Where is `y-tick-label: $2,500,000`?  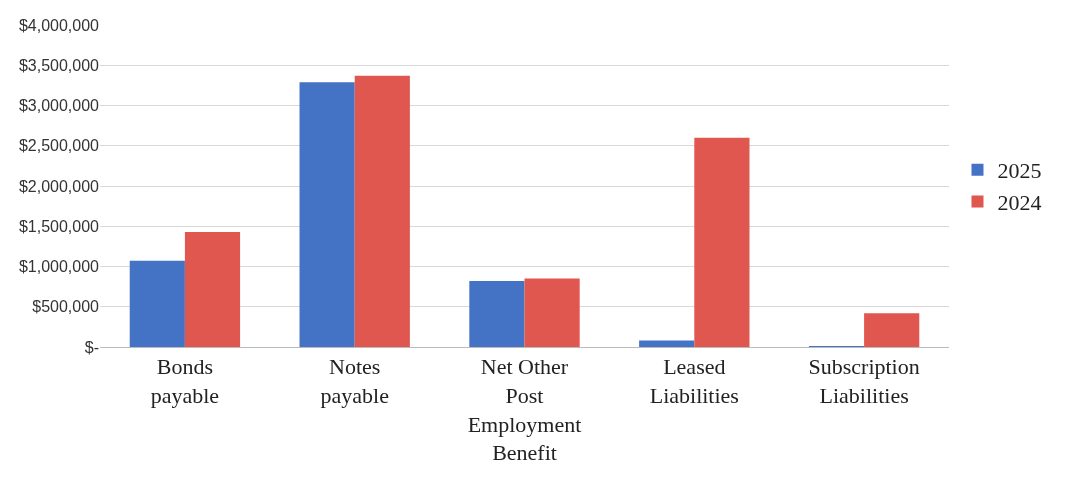
y-tick-label: $2,500,000 is located at coordinates (59, 146).